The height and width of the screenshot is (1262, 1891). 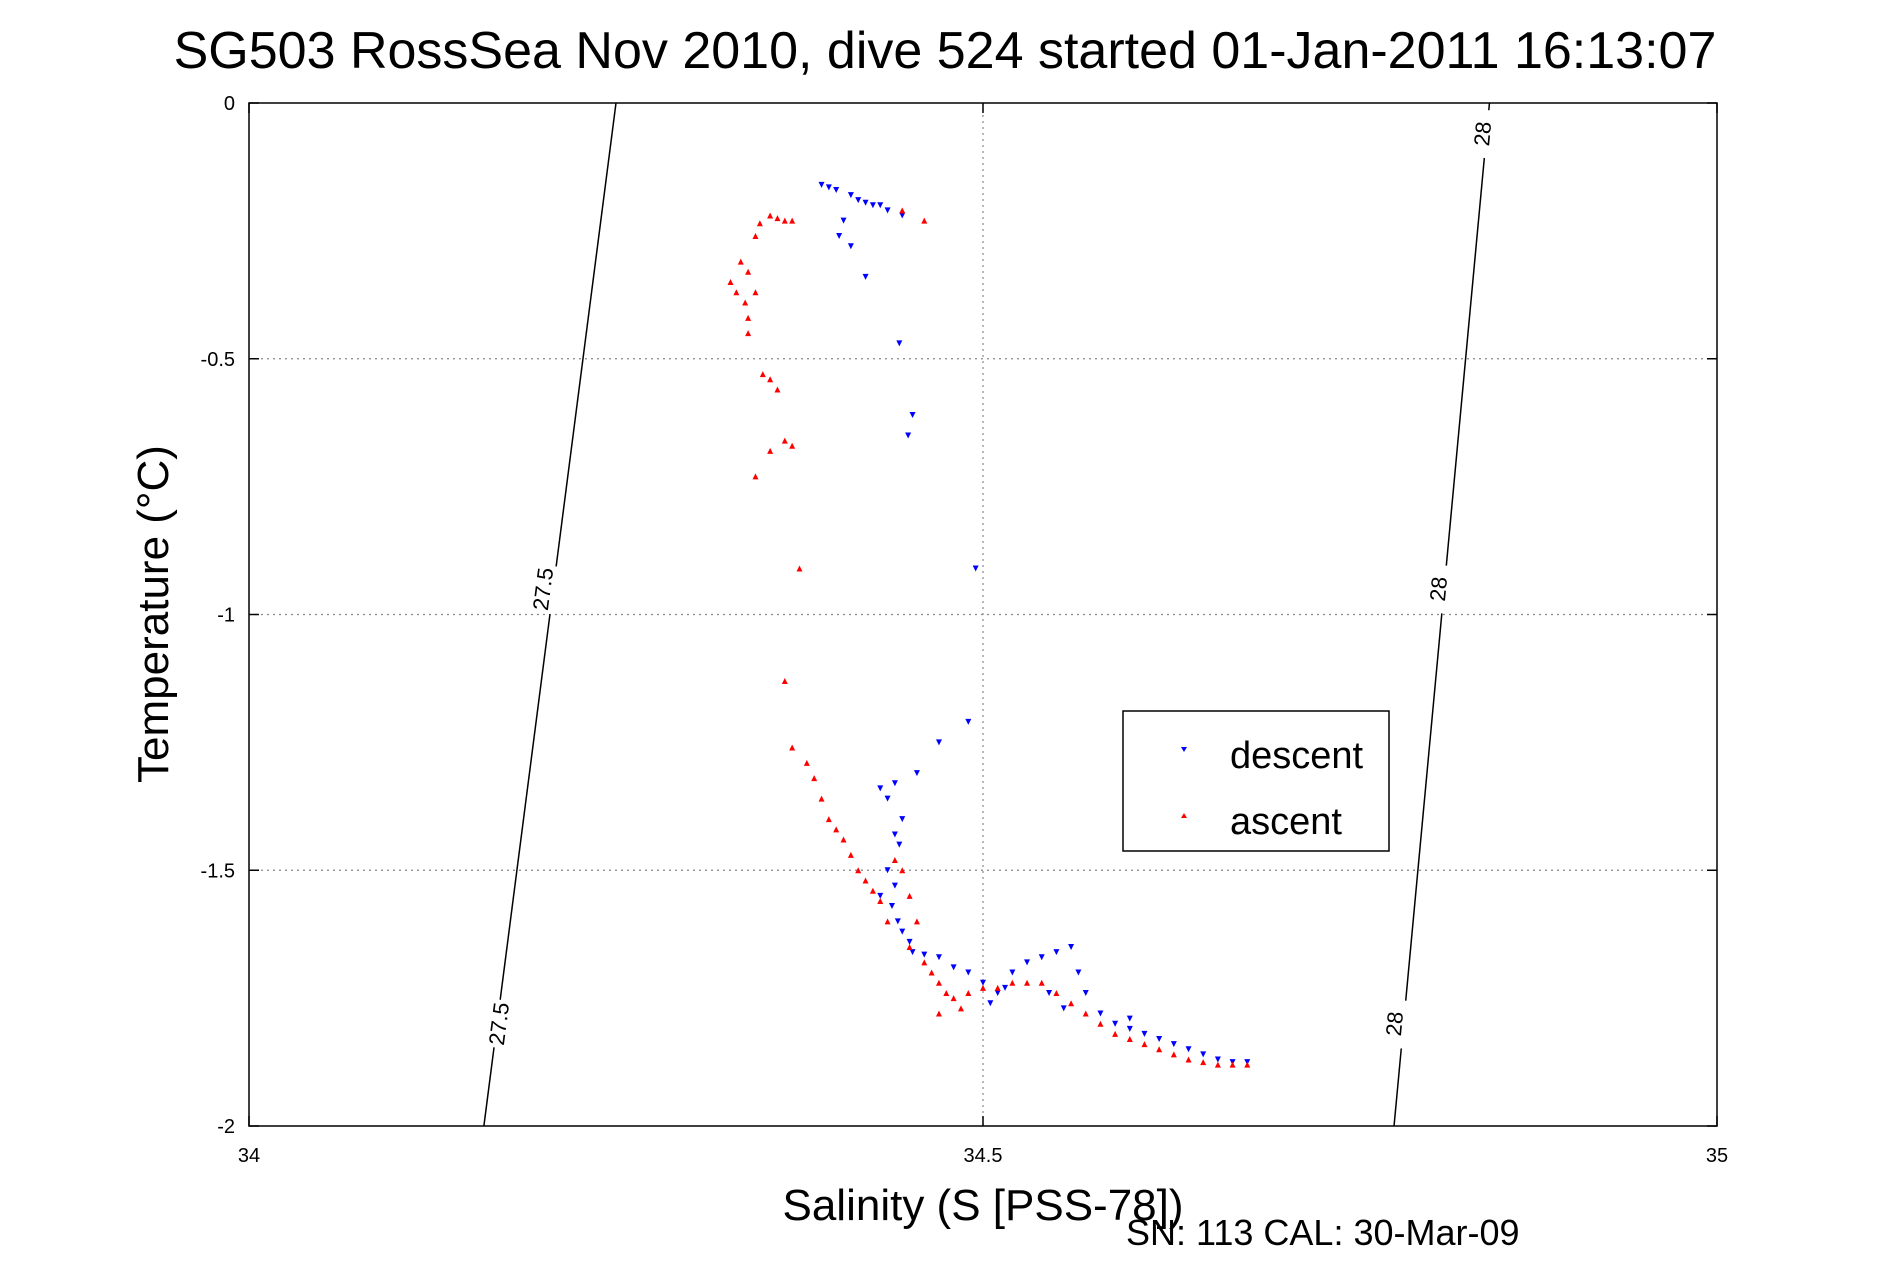 What do you see at coordinates (226, 1127) in the screenshot?
I see `y-tick-label: -2` at bounding box center [226, 1127].